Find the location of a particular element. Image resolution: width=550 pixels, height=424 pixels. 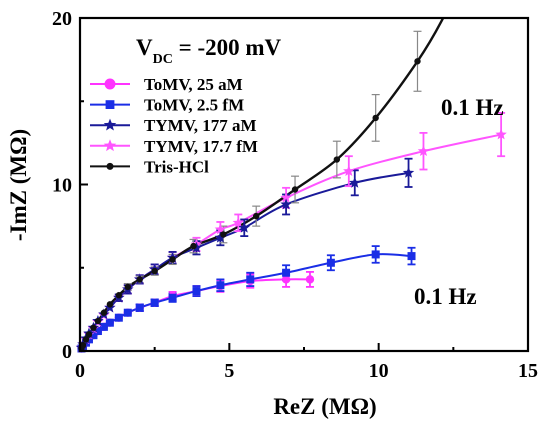

vdc-main: V is located at coordinates (144, 47).